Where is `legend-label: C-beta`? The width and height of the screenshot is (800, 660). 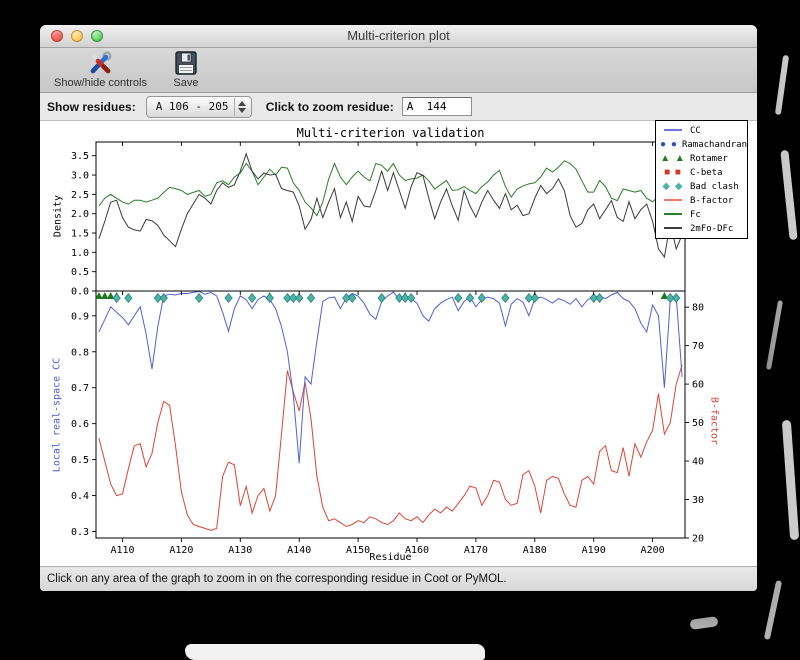
legend-label: C-beta is located at coordinates (706, 173).